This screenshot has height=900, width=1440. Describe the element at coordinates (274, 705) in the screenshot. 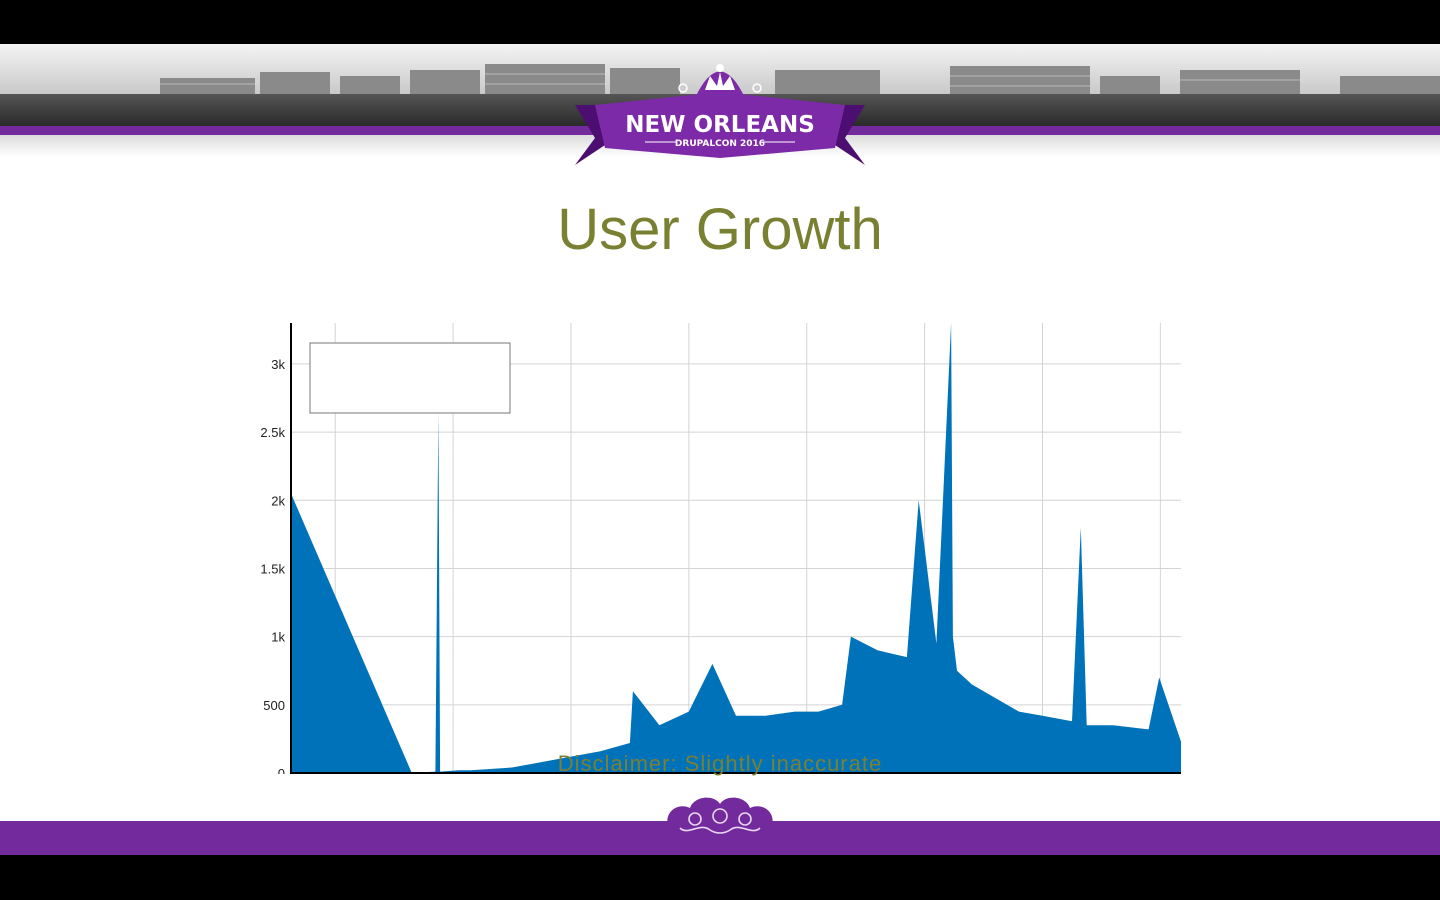

I see `y-tick-label: 500` at that location.